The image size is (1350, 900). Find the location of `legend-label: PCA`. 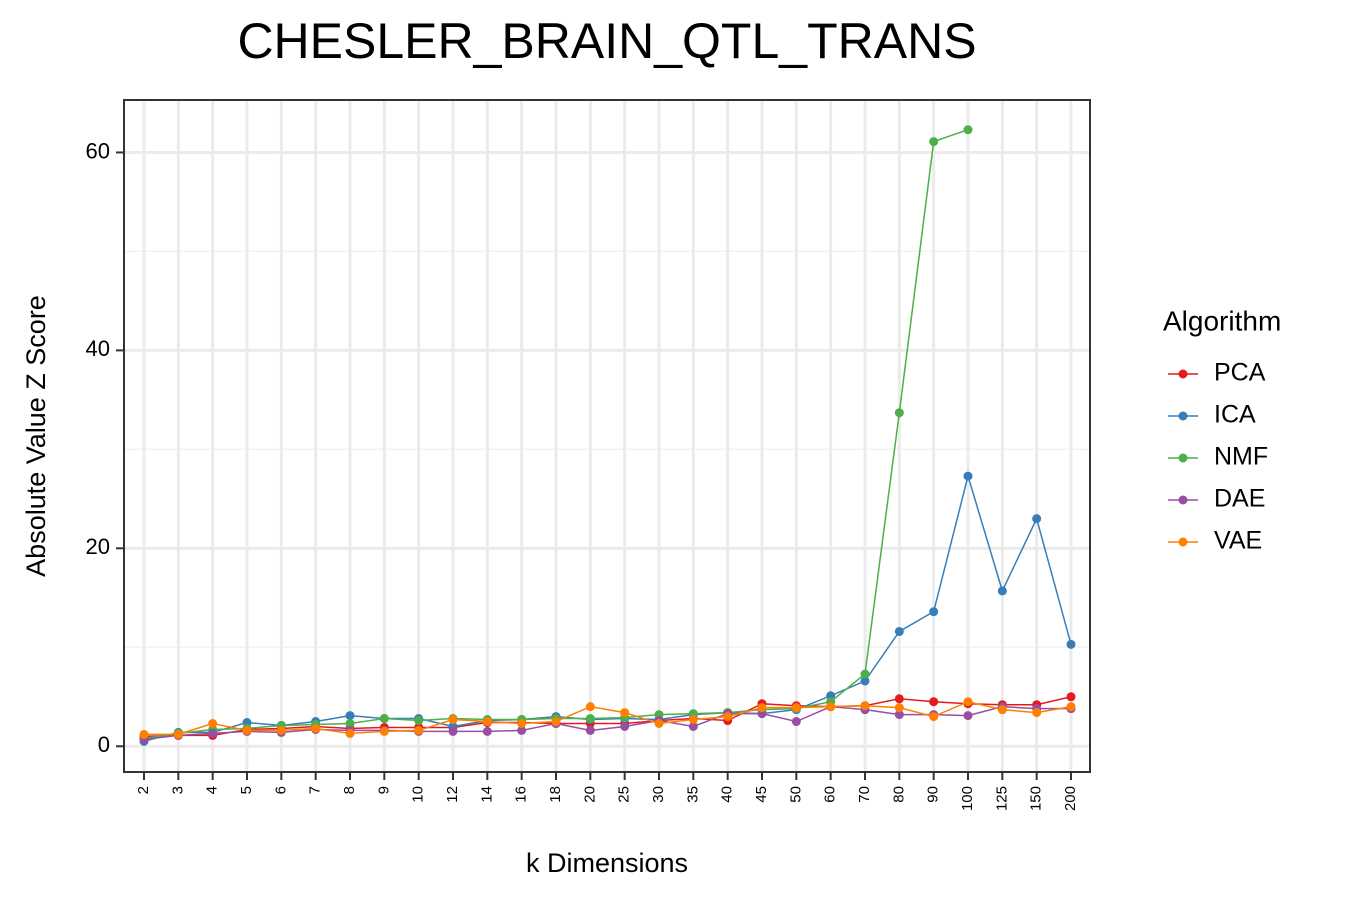

legend-label: PCA is located at coordinates (1240, 373).